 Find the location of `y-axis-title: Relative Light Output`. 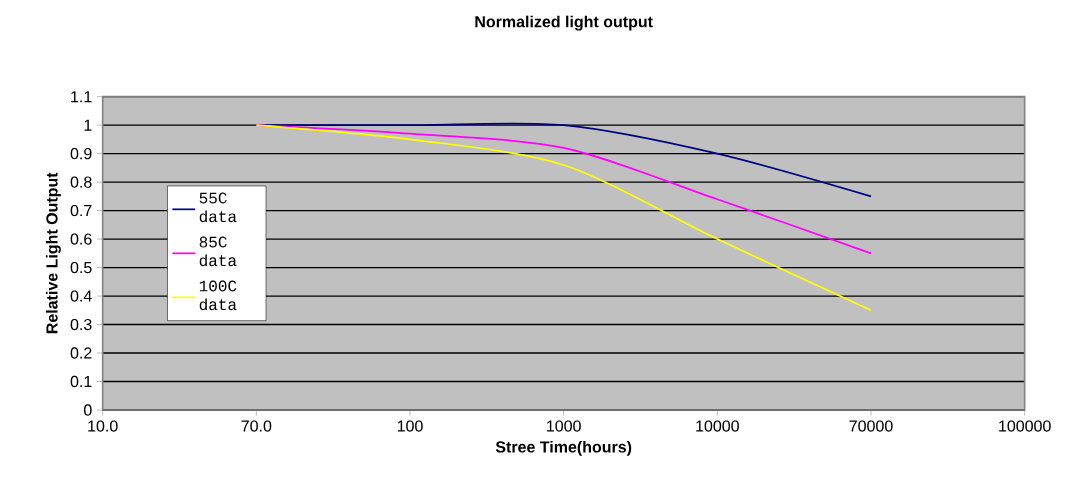

y-axis-title: Relative Light Output is located at coordinates (53, 253).